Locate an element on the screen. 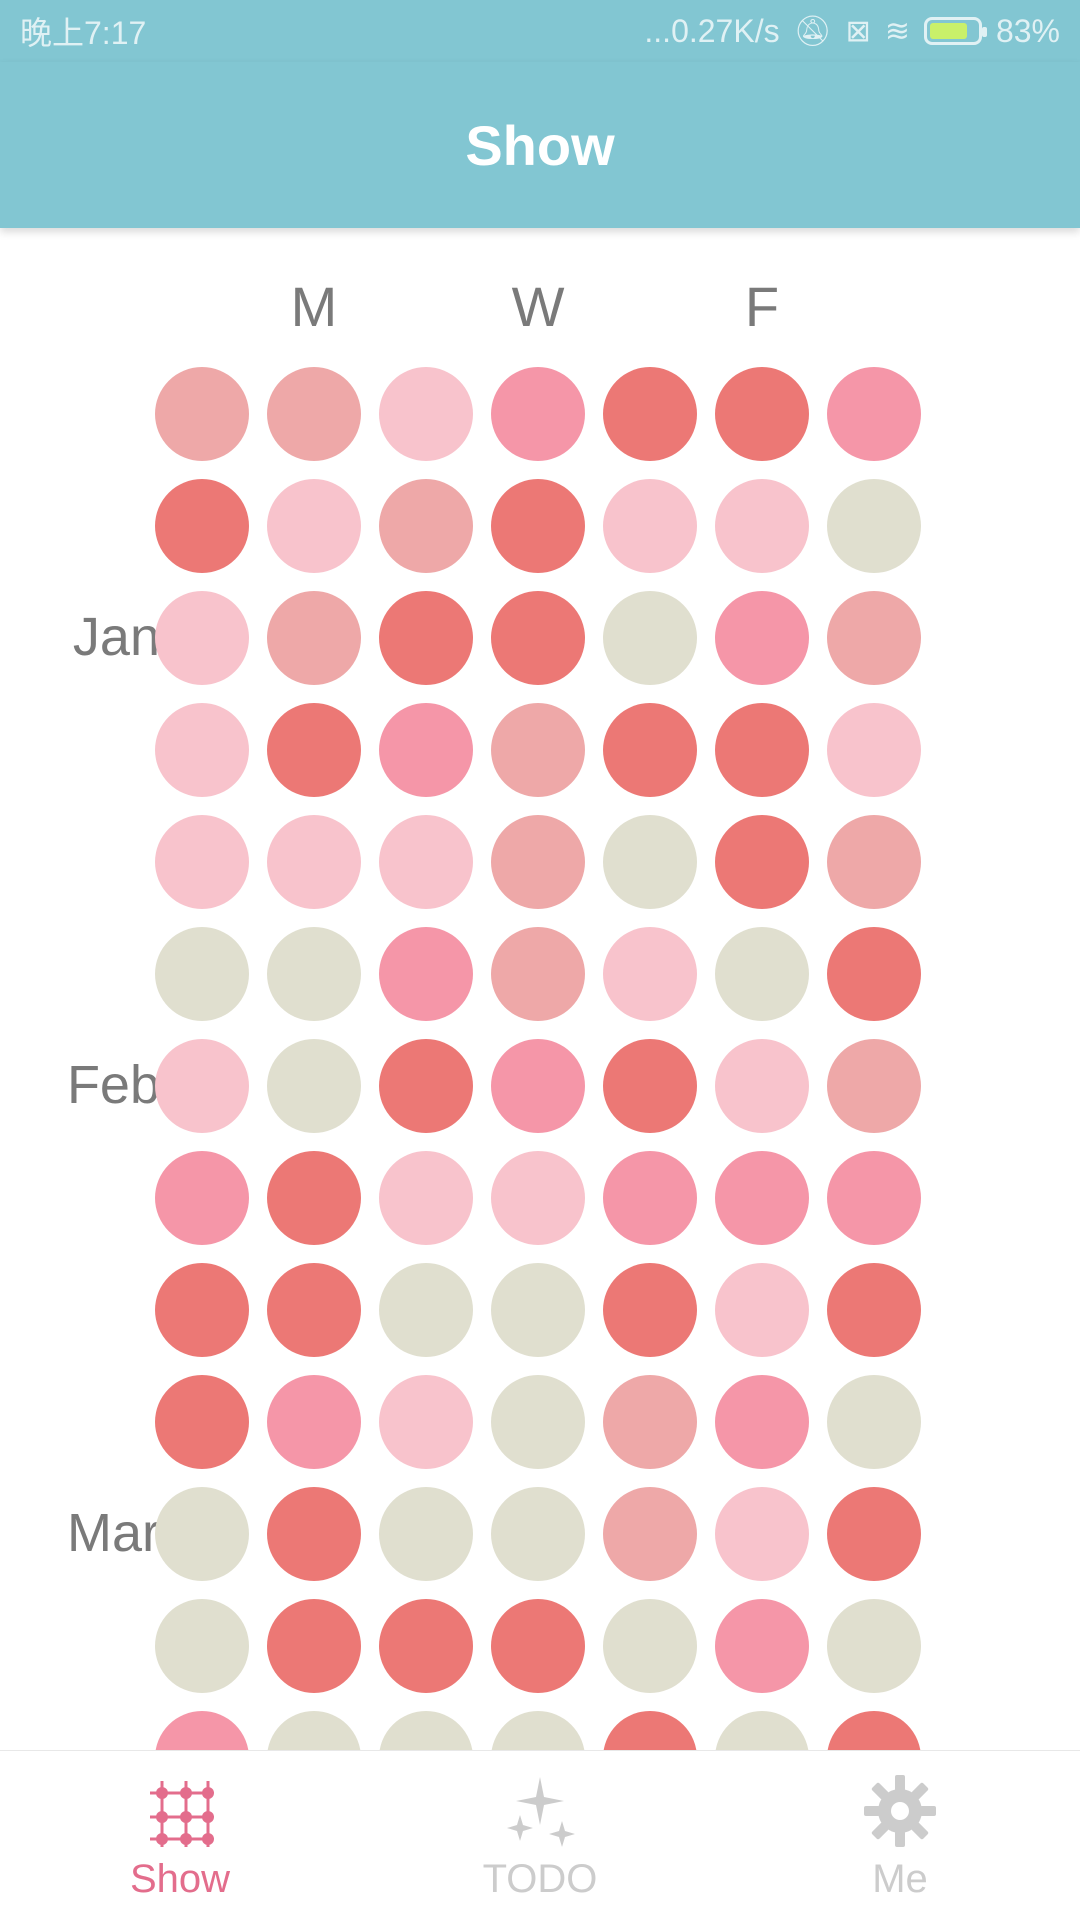 Image resolution: width=1080 pixels, height=1920 pixels. month-label-feb: Feb is located at coordinates (113, 1085).